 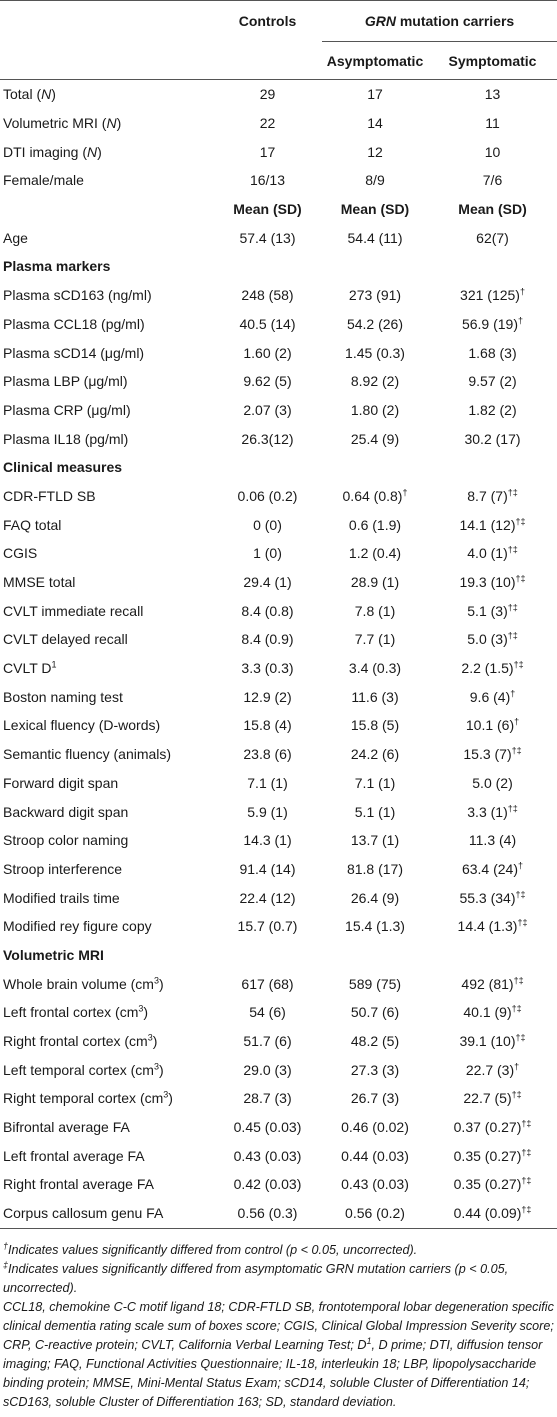 I want to click on header-cell: Symptomatic, so click(x=492, y=60).